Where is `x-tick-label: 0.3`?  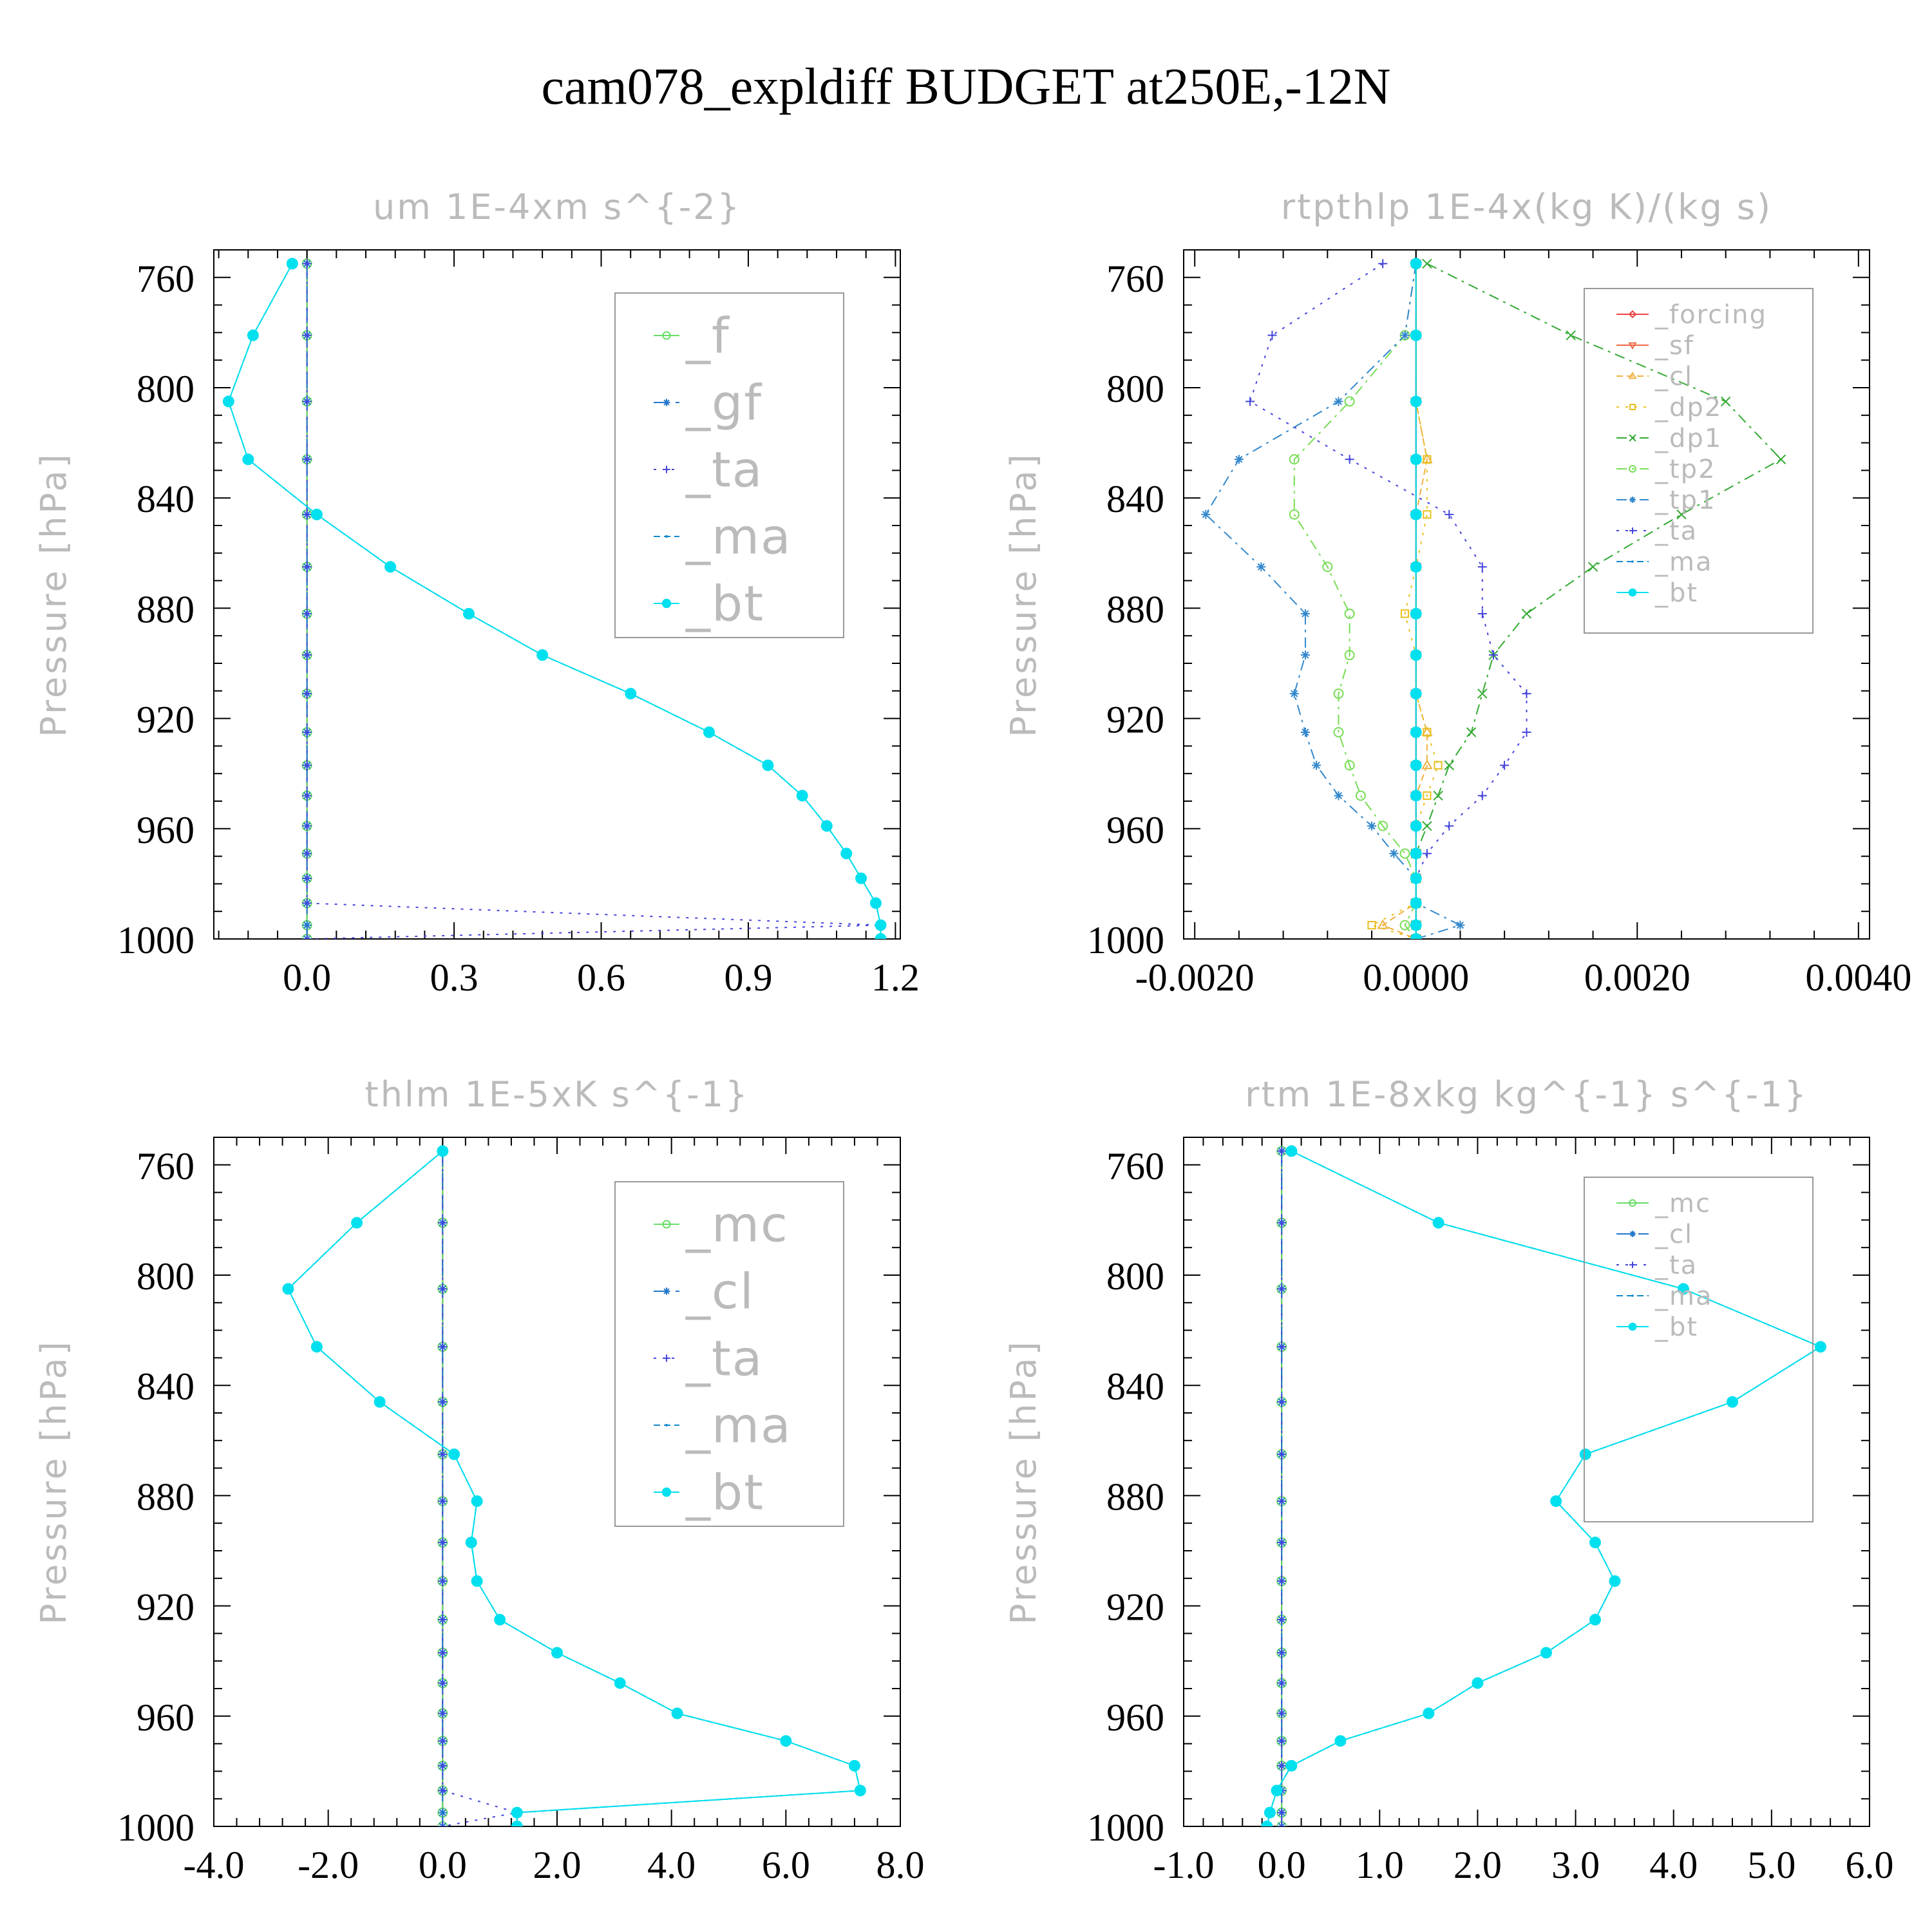
x-tick-label: 0.3 is located at coordinates (454, 977).